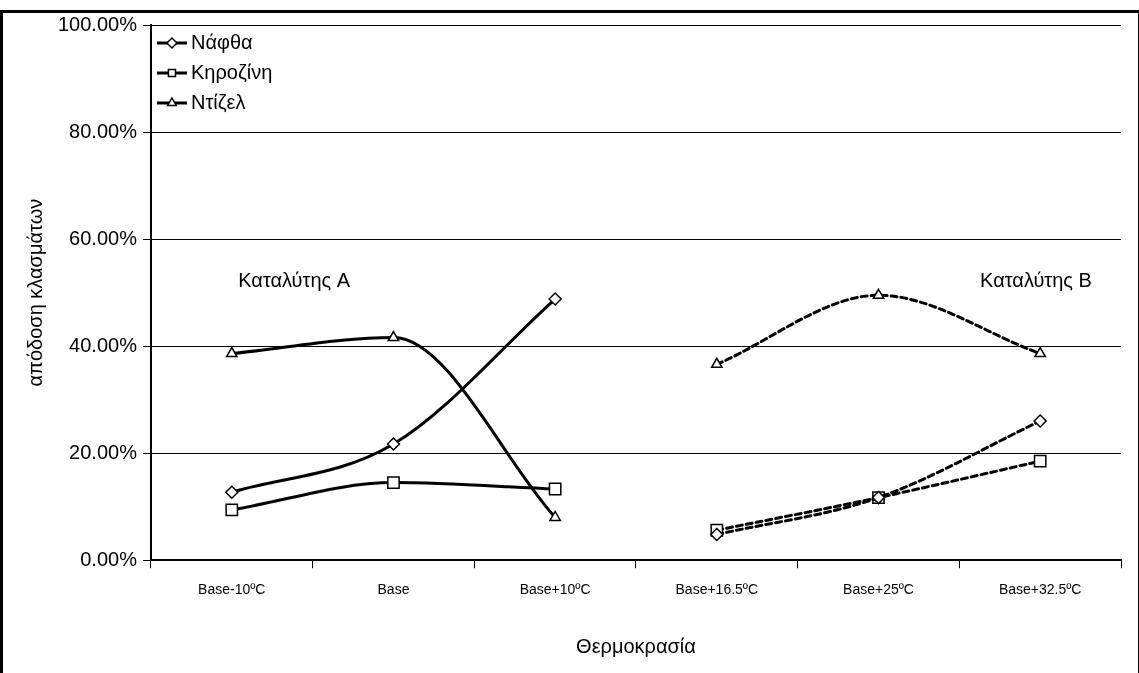  Describe the element at coordinates (231, 71) in the screenshot. I see `legend-label: Κηροζίνη` at that location.